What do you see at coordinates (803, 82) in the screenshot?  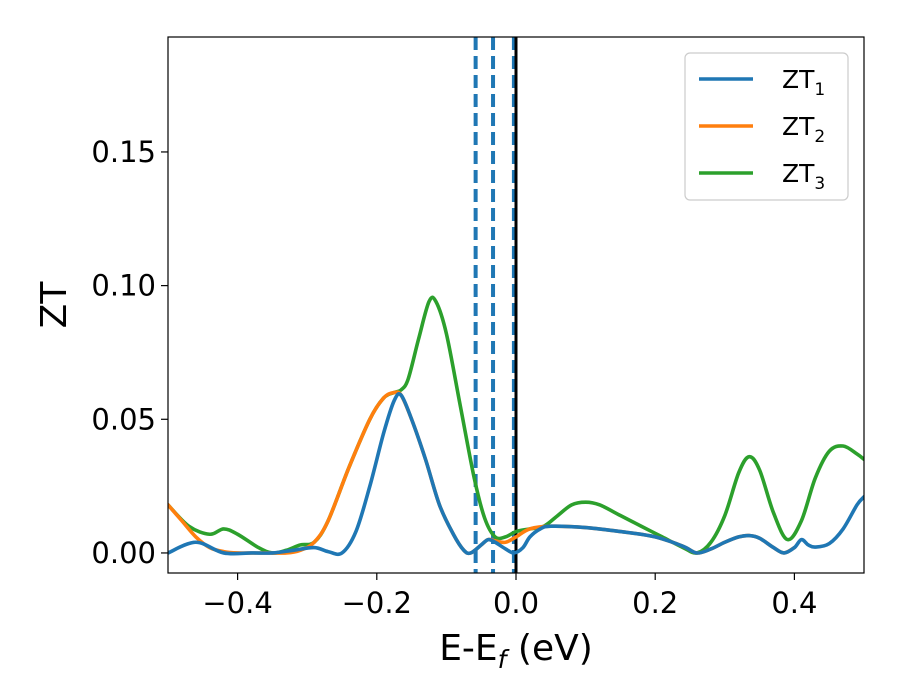 I see `legend-label-zt1: ZT1` at bounding box center [803, 82].